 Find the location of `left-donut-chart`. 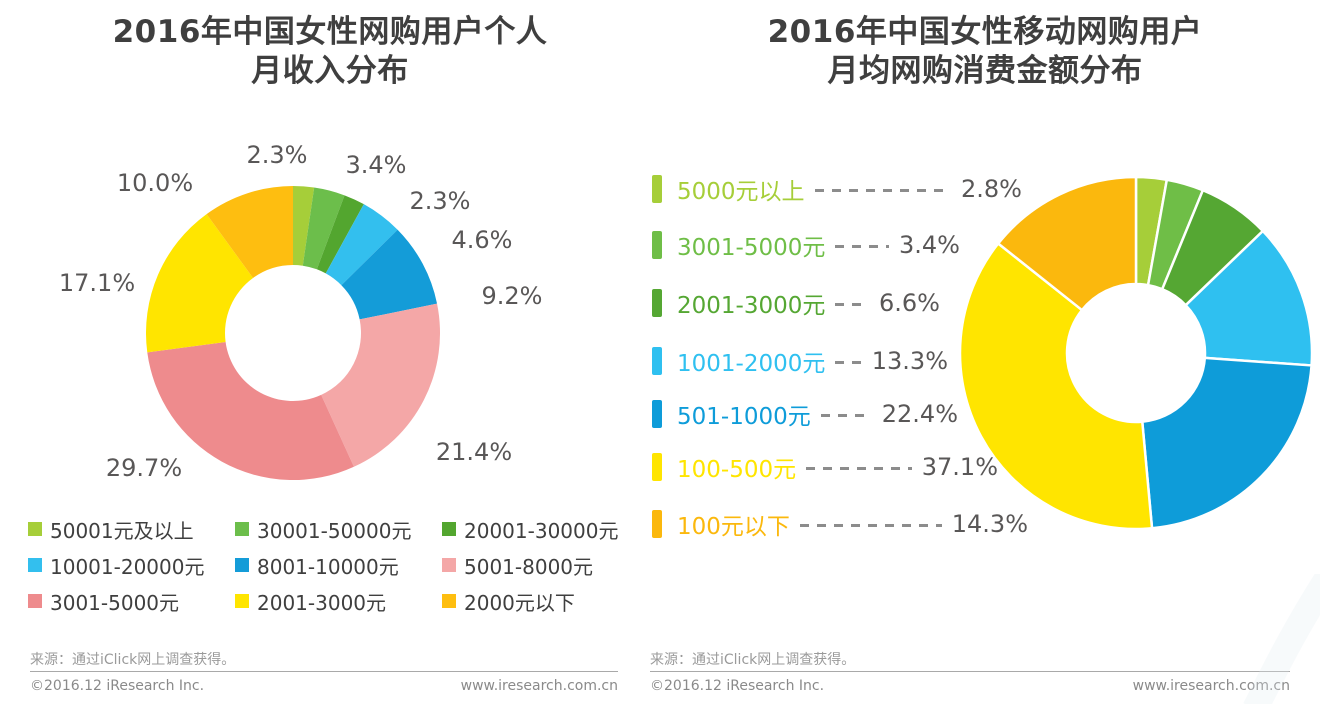

left-donut-chart is located at coordinates (293, 333).